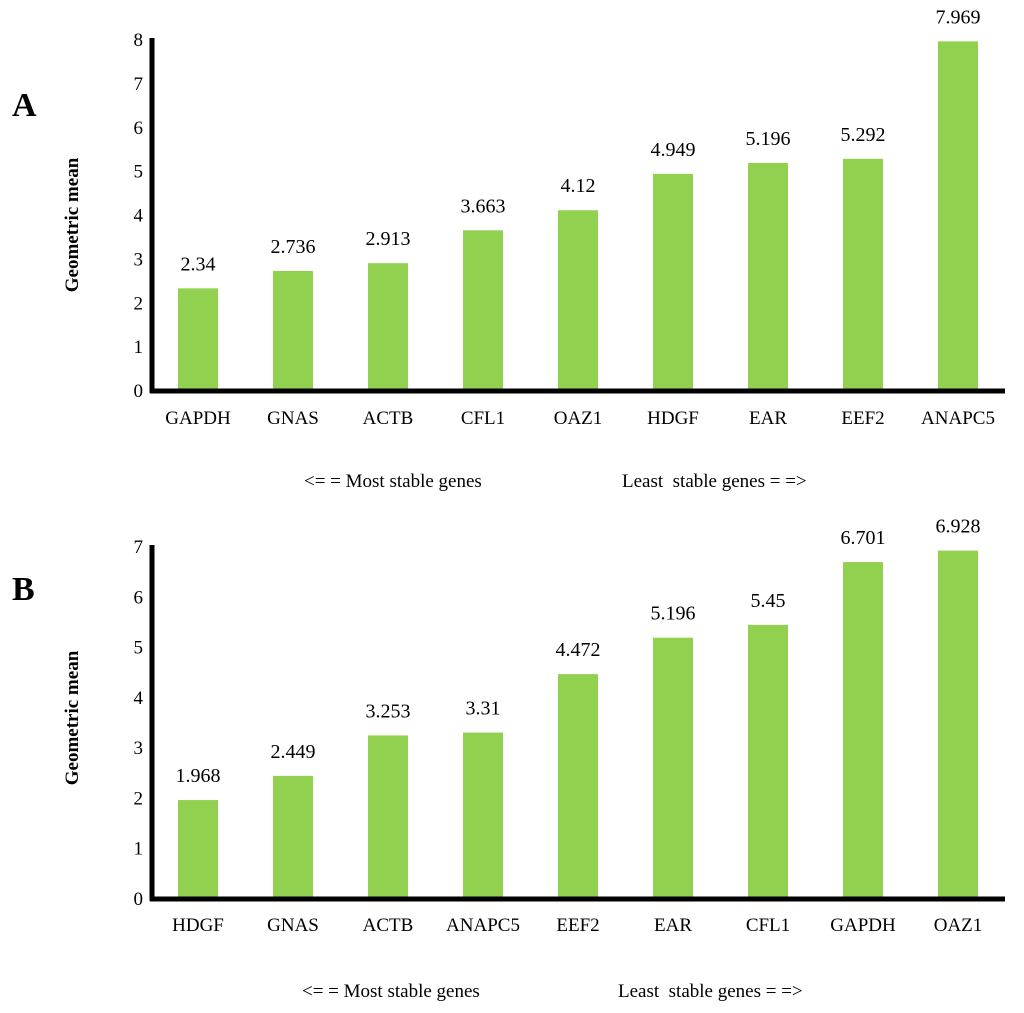 The width and height of the screenshot is (1024, 1013). I want to click on panel-b-note-most-stable: <= = Most stable genes, so click(391, 991).